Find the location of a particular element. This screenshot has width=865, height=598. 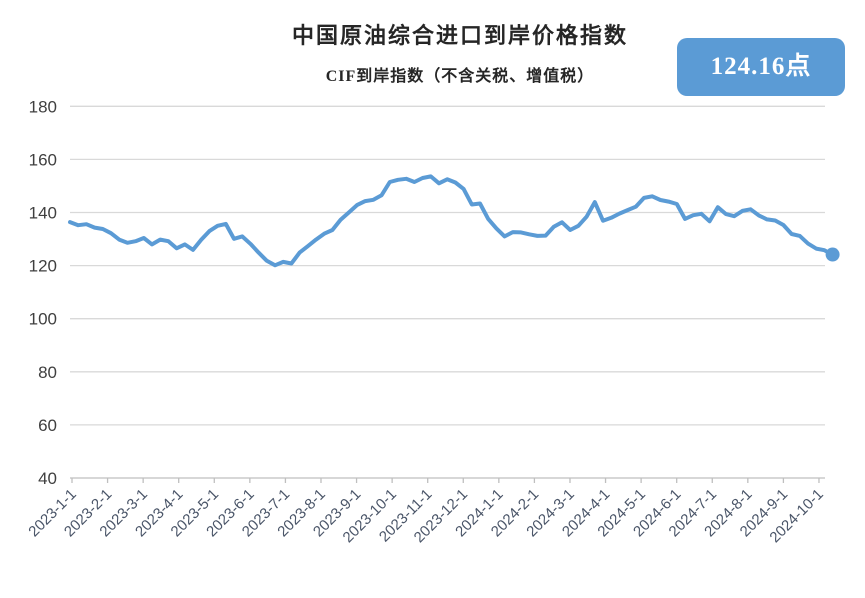

y-tick-label: 60 is located at coordinates (47, 425).